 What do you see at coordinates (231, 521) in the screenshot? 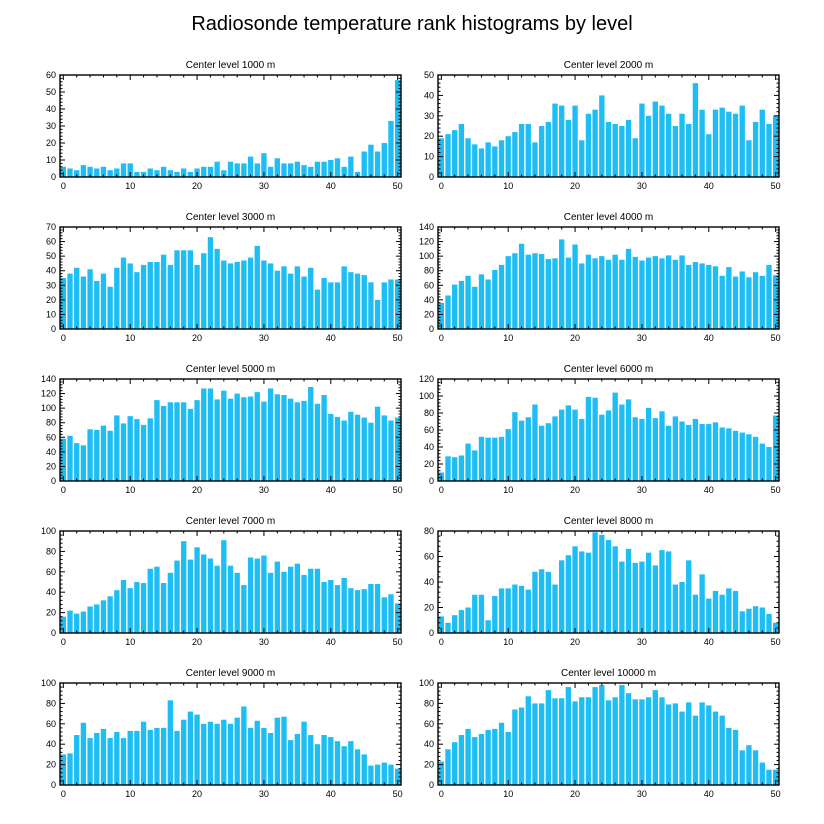
I see `panel-7-title: Center level 7000 m` at bounding box center [231, 521].